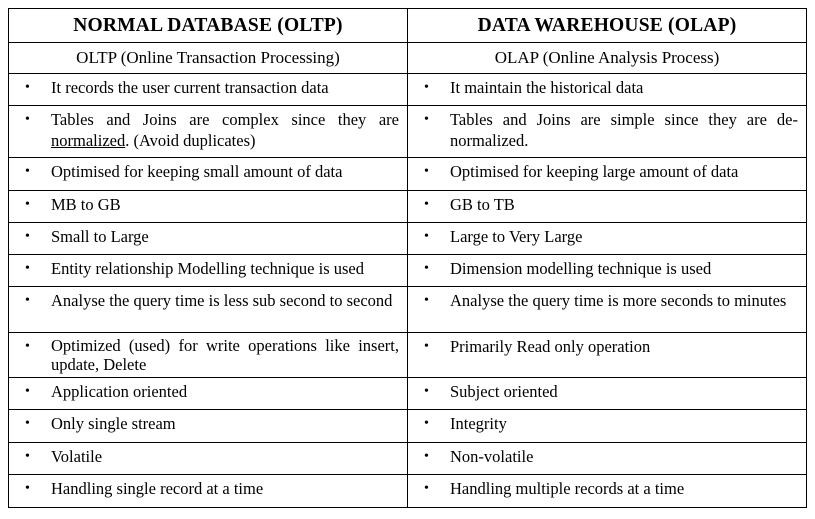 The width and height of the screenshot is (815, 519). What do you see at coordinates (77, 456) in the screenshot?
I see `cell-text: Volatile` at bounding box center [77, 456].